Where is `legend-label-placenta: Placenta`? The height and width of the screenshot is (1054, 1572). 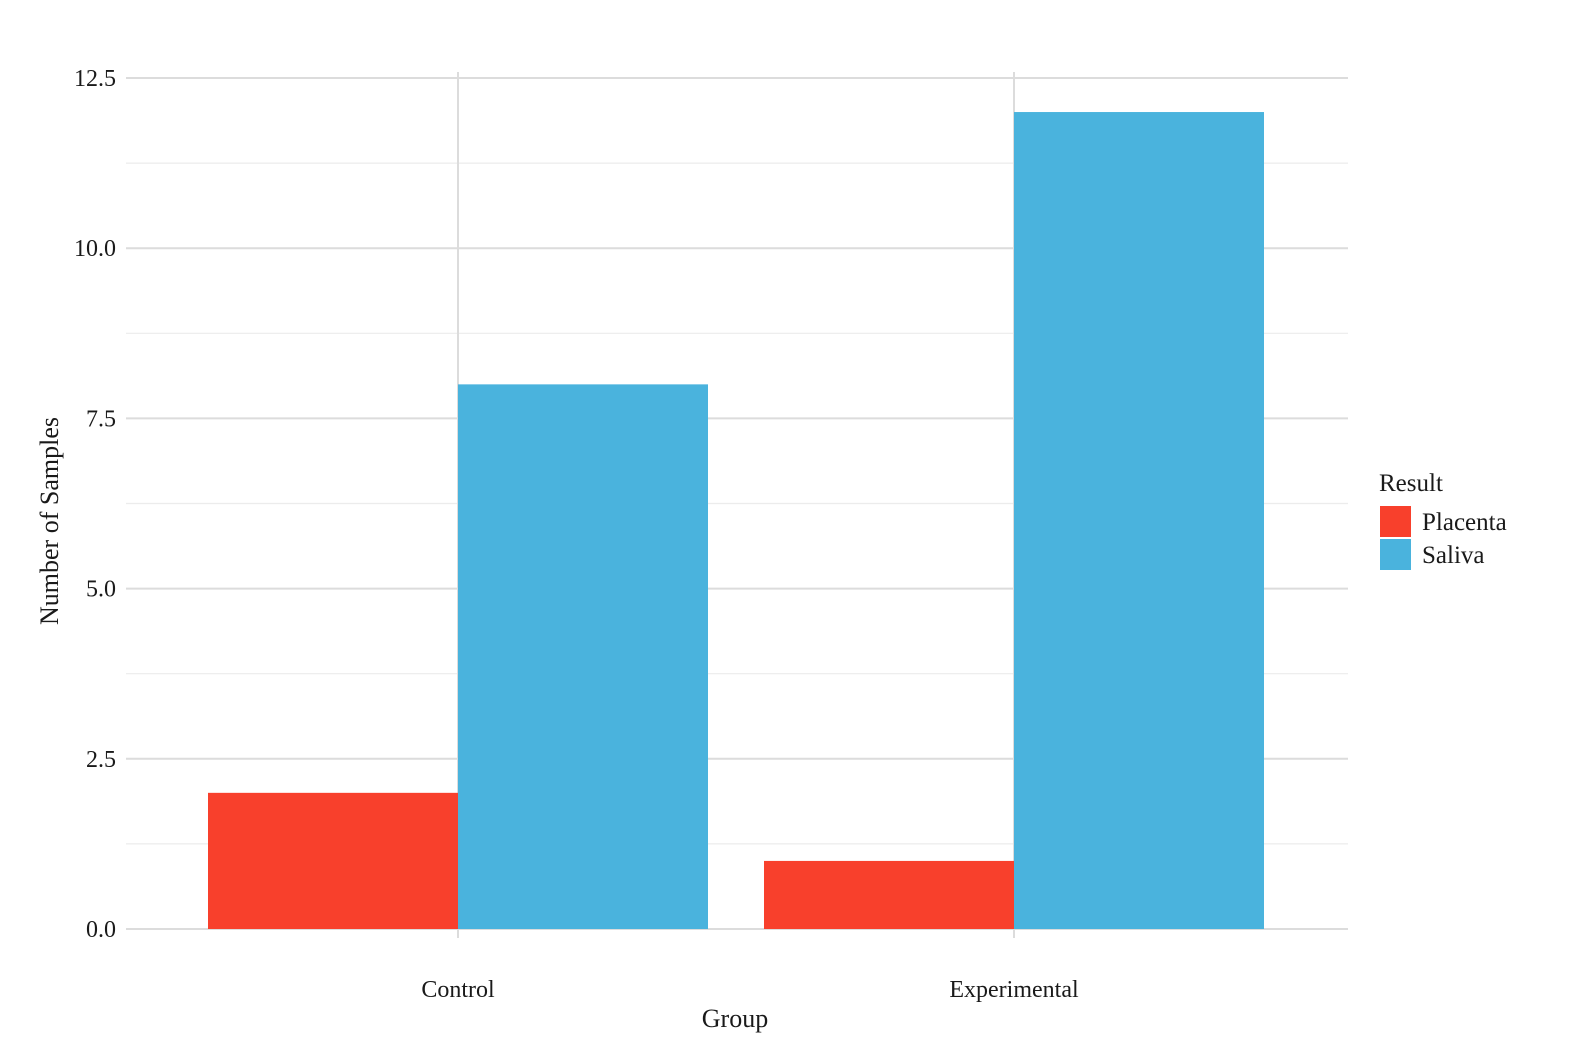 legend-label-placenta: Placenta is located at coordinates (1464, 522).